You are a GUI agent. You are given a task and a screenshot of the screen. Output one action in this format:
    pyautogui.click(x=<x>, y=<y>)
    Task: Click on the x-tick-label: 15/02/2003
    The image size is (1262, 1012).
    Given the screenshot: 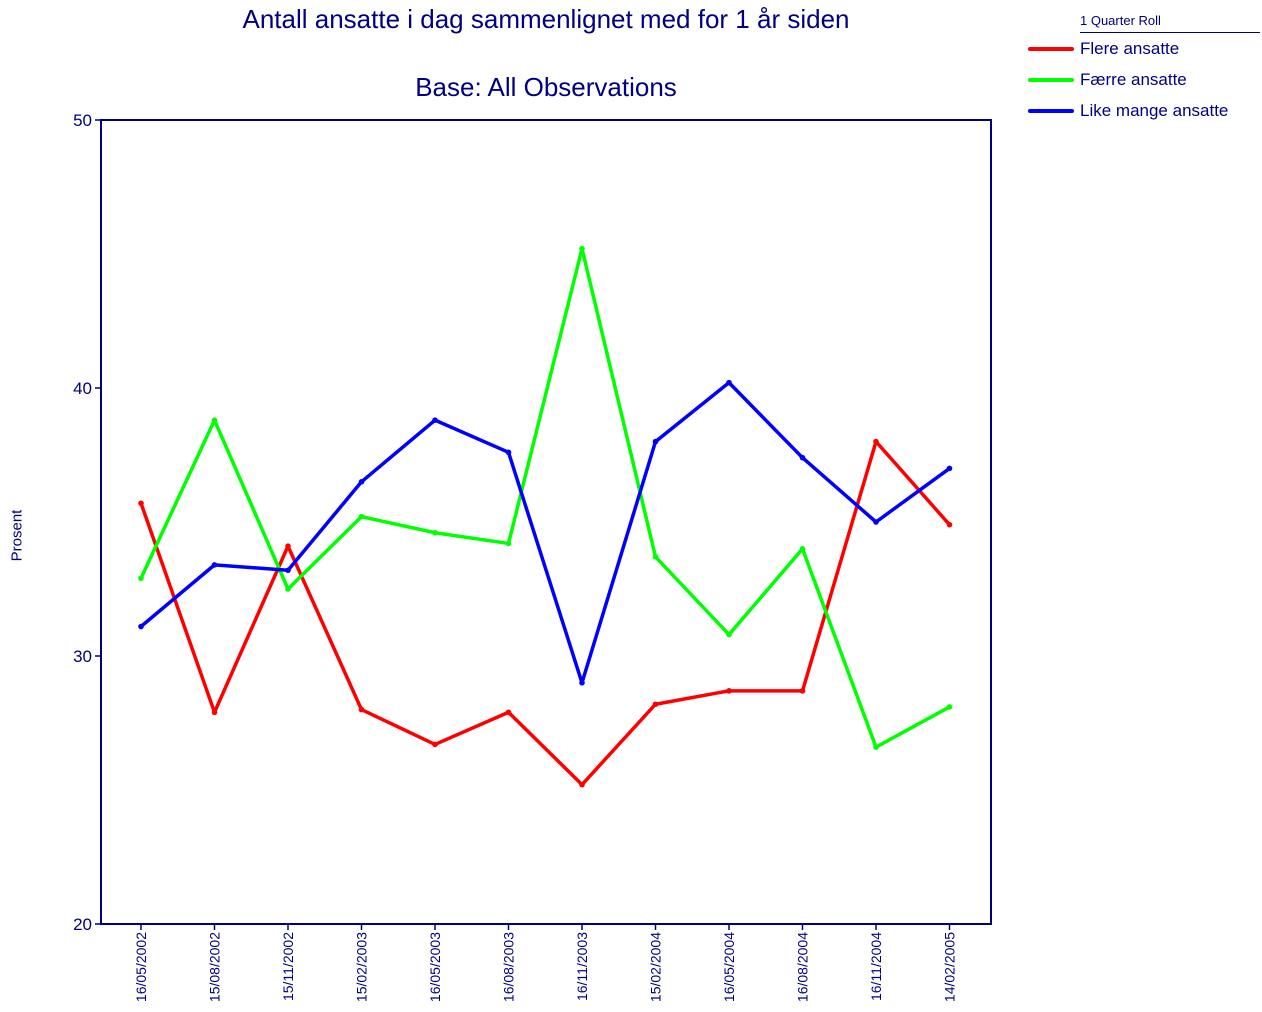 What is the action you would take?
    pyautogui.click(x=362, y=967)
    